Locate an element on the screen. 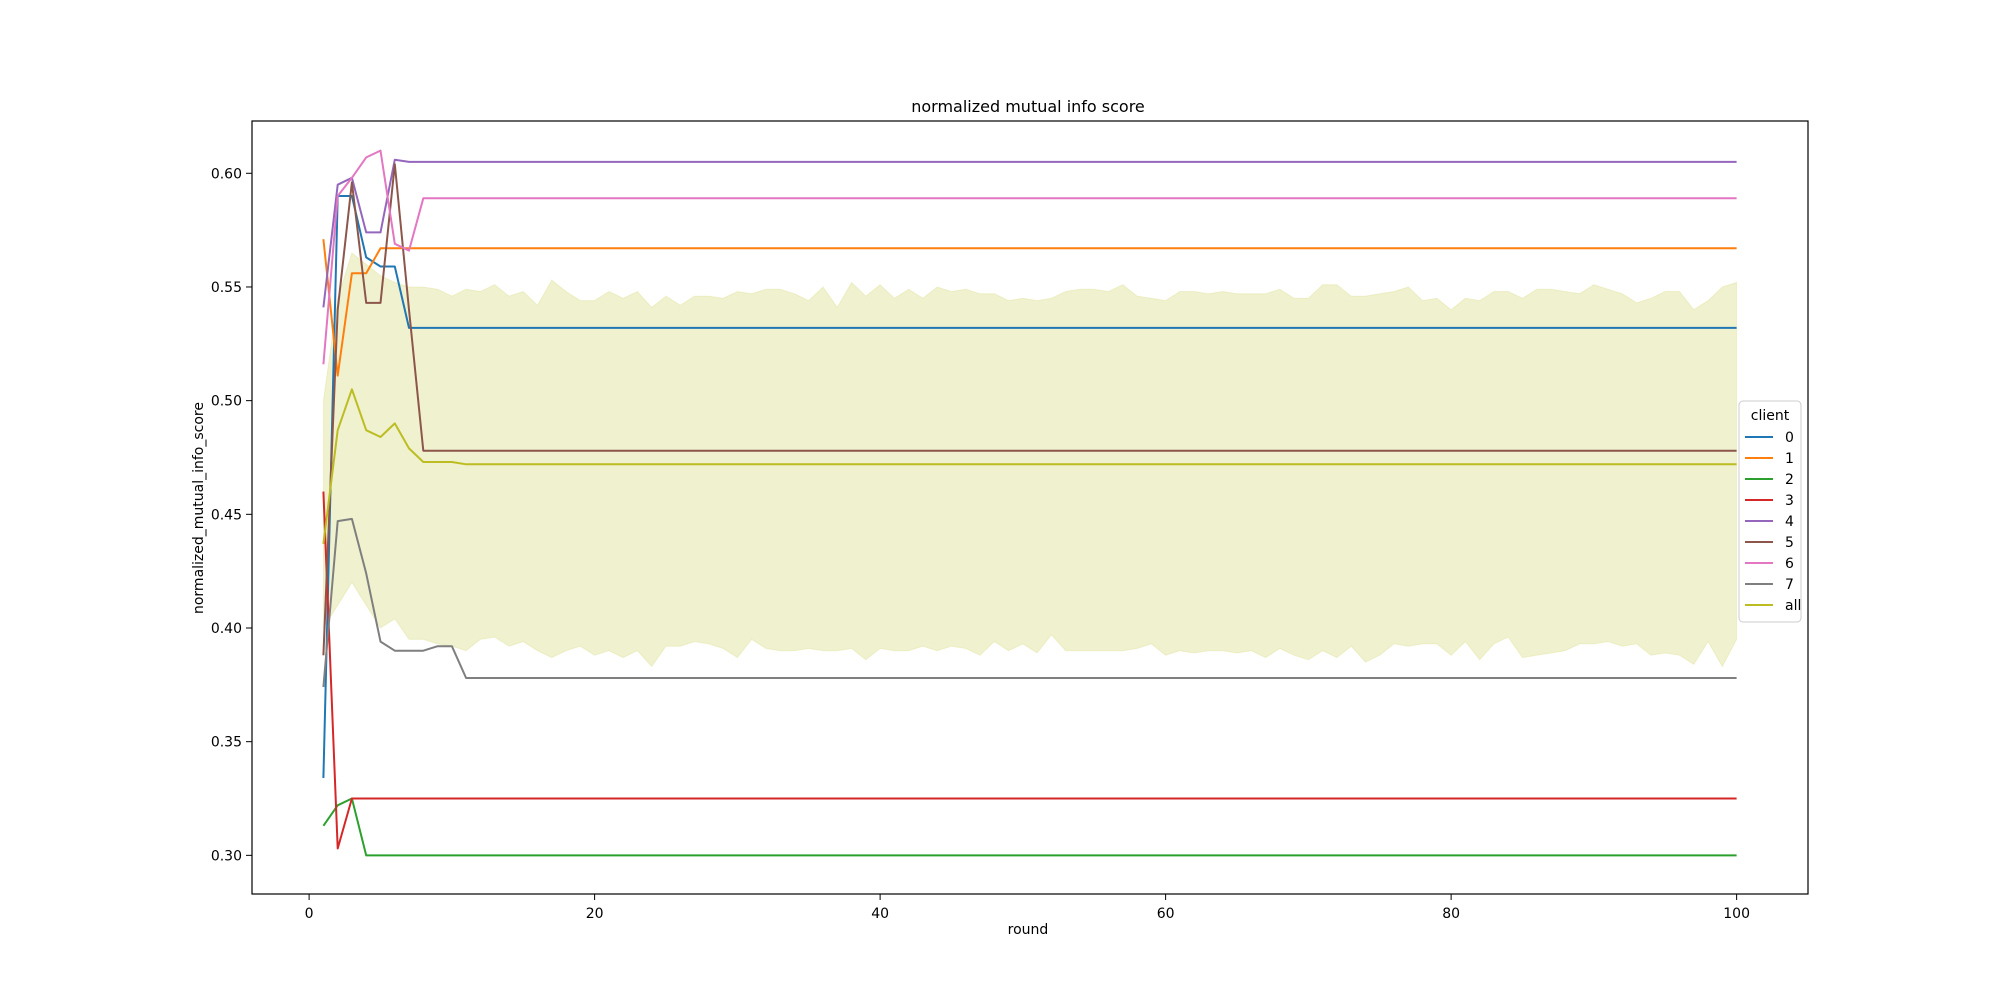 This screenshot has height=1000, width=2000. y-tick-label: 0.50 is located at coordinates (226, 402).